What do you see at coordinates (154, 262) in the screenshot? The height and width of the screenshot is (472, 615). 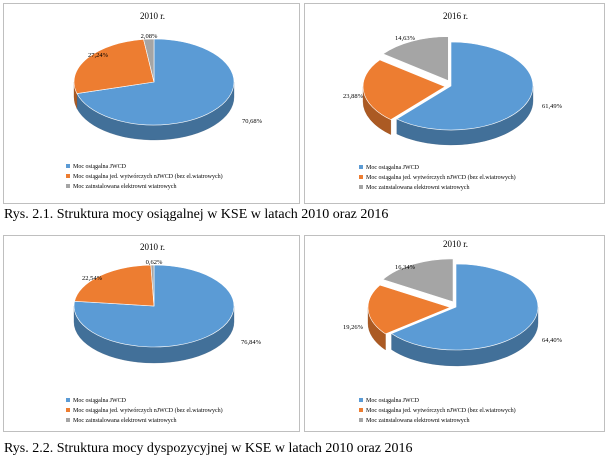 I see `data-label: 0,62%` at bounding box center [154, 262].